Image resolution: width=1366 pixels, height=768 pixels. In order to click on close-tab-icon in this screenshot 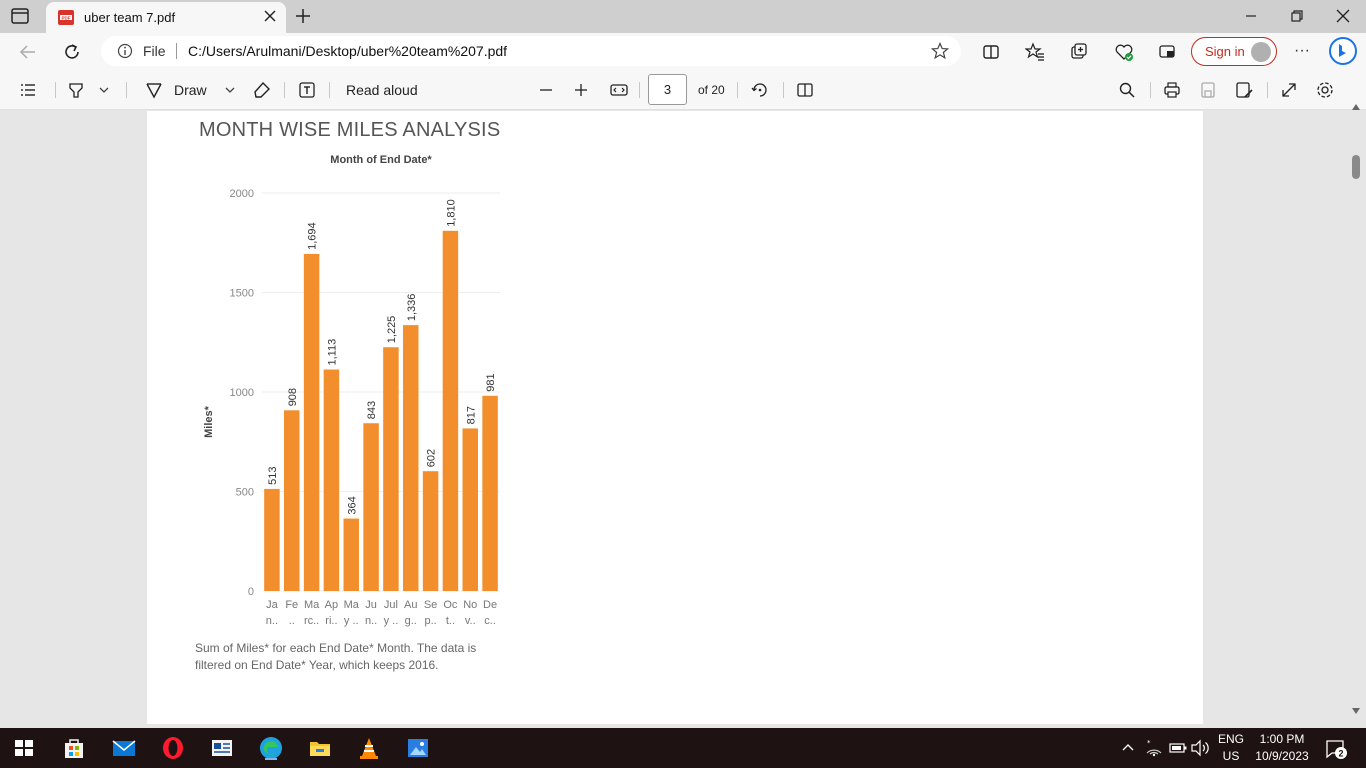, I will do `click(270, 16)`.